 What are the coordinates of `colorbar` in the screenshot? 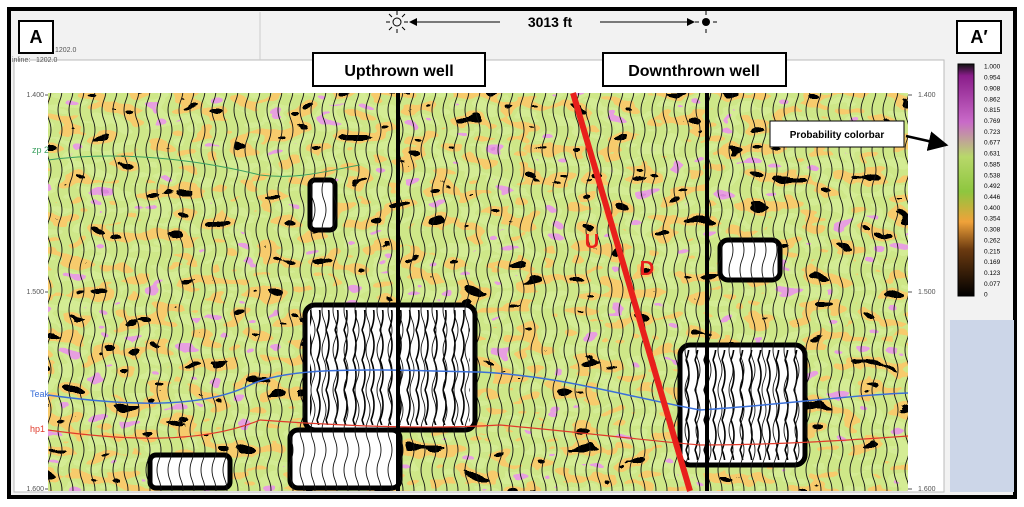 It's located at (966, 180).